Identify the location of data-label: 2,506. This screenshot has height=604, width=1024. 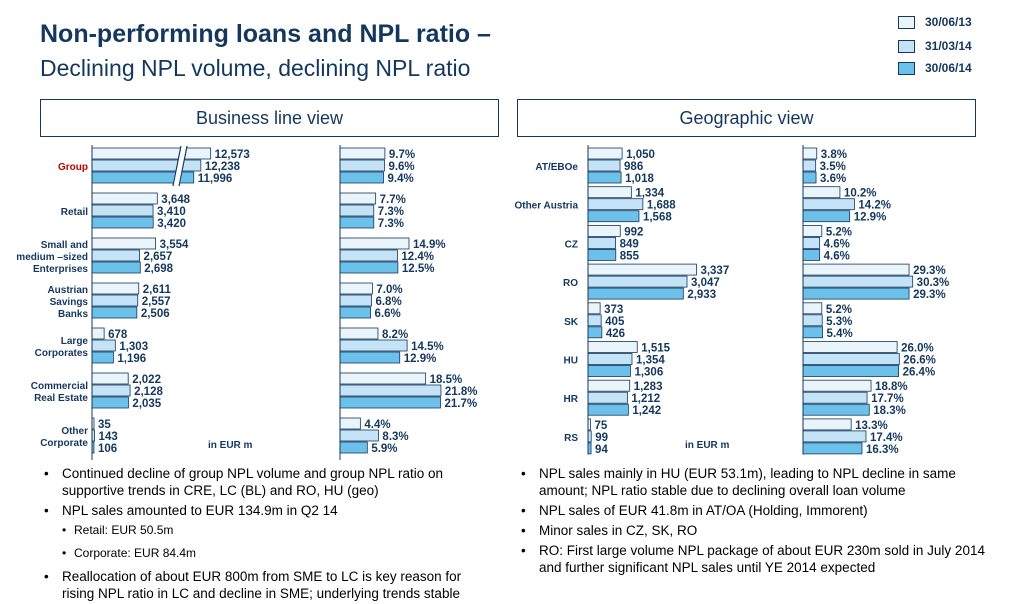
(155, 314).